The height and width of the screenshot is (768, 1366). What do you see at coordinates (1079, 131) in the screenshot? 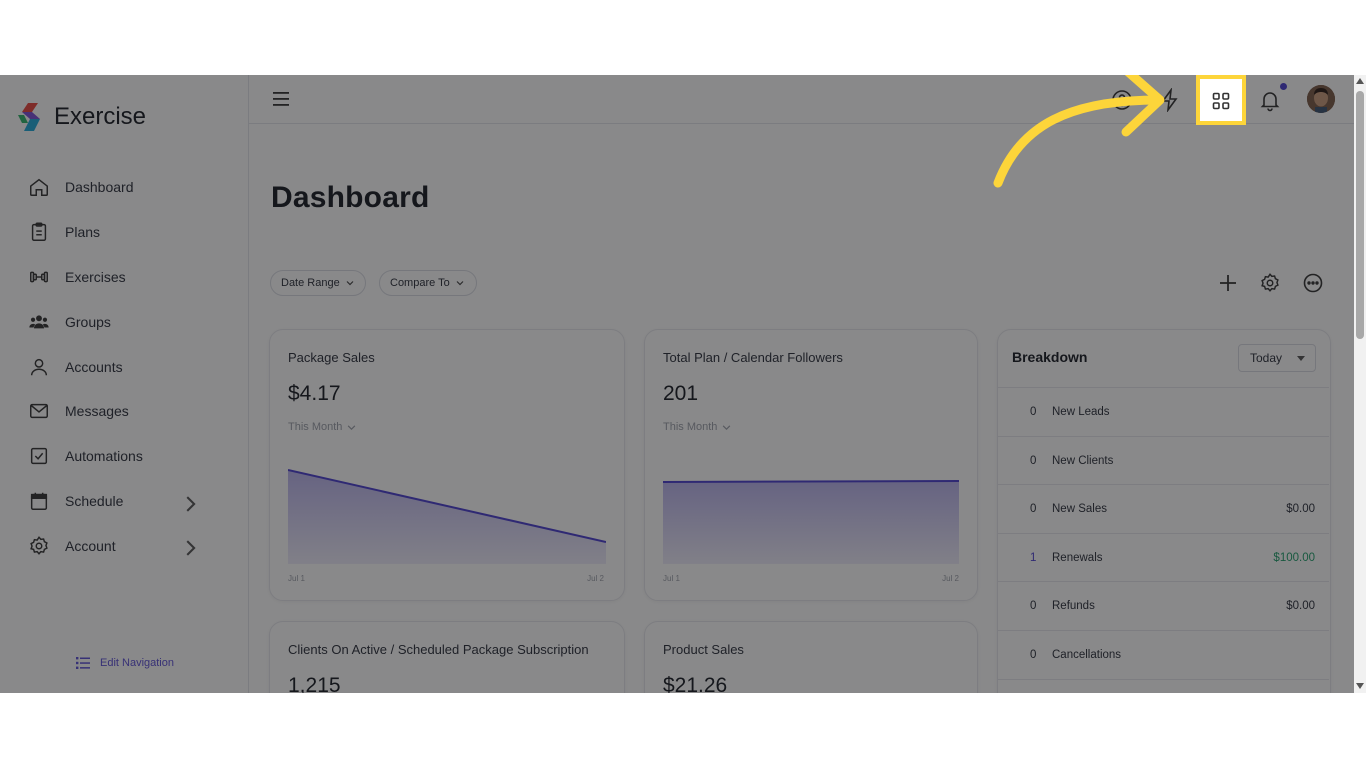
I see `tutorial-arrow-icon` at bounding box center [1079, 131].